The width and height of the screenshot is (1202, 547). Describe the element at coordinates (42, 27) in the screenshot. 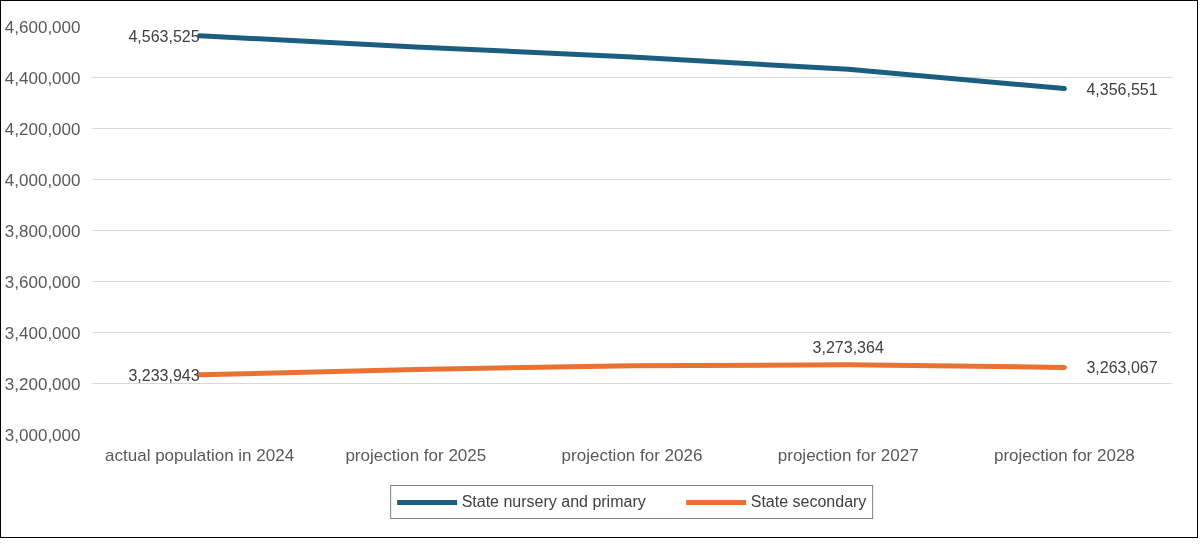

I see `y-tick-label: 4,600,000` at that location.